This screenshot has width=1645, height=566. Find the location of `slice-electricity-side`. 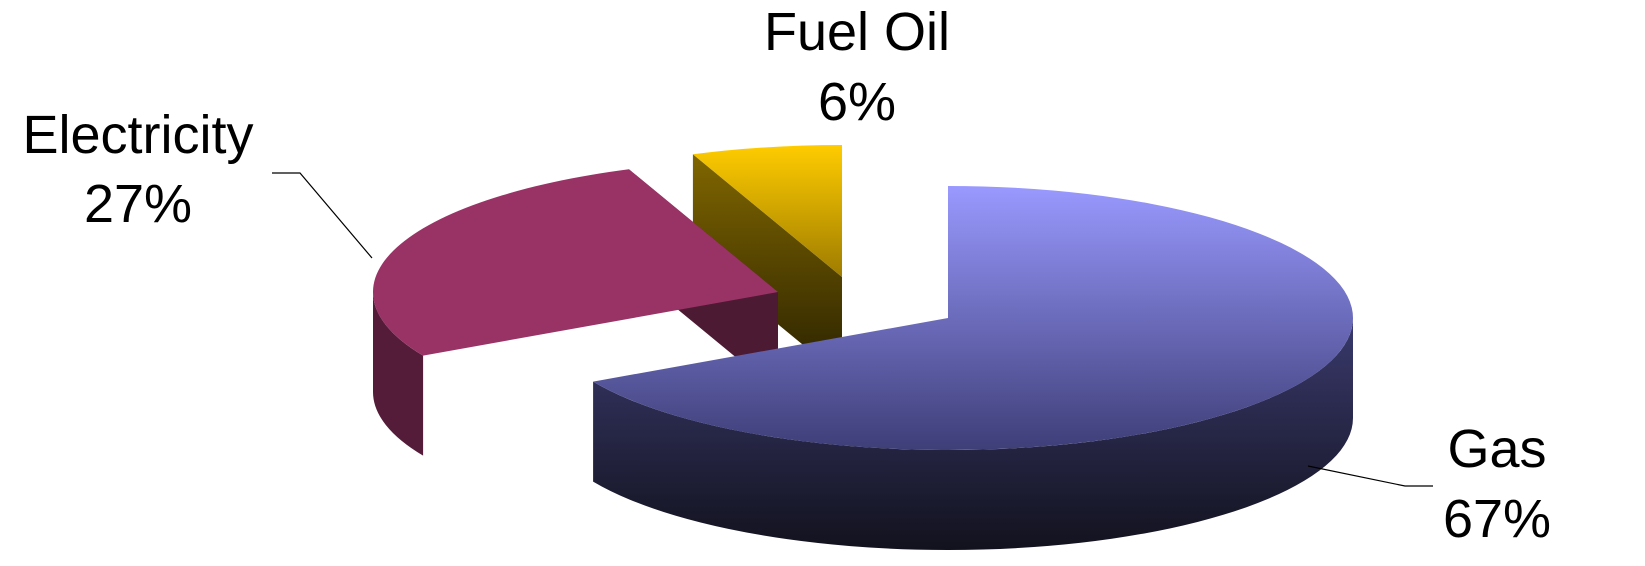

slice-electricity-side is located at coordinates (398, 374).